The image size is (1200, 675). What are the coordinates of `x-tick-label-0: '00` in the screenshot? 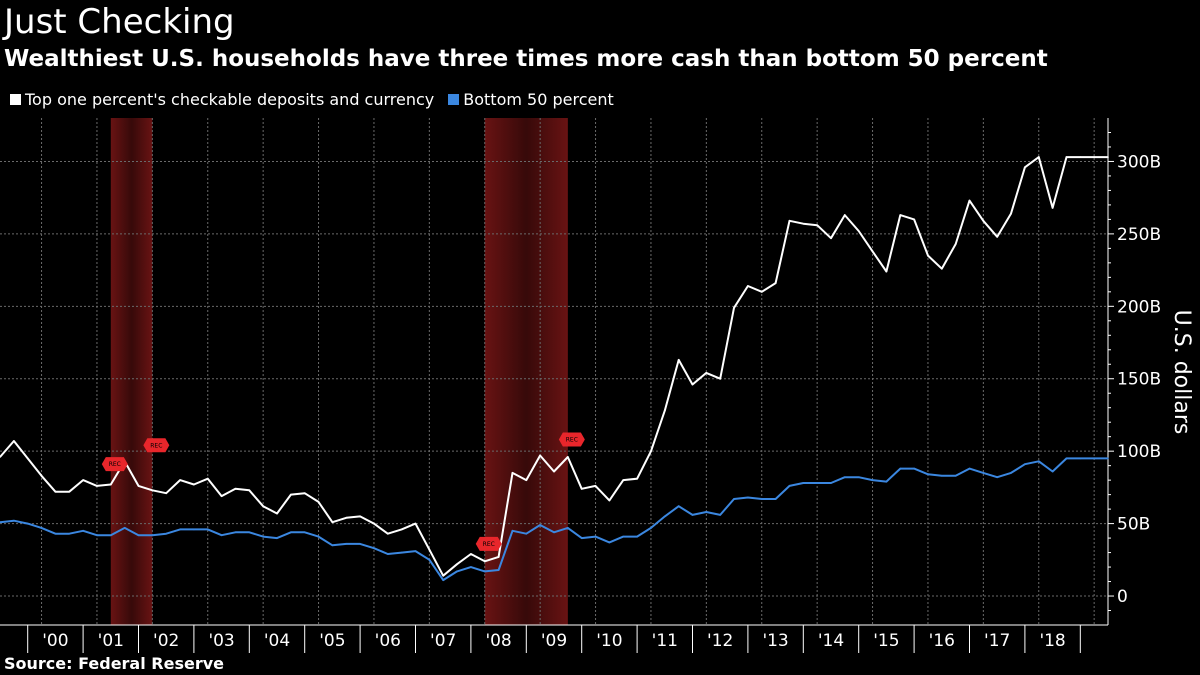 It's located at (55, 641).